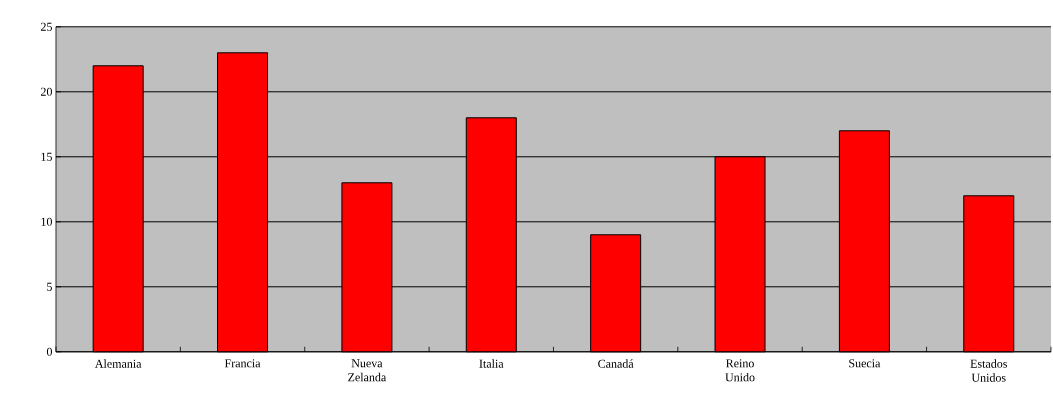 Image resolution: width=1053 pixels, height=409 pixels. Describe the element at coordinates (118, 363) in the screenshot. I see `x-tick-label: Alemania` at that location.